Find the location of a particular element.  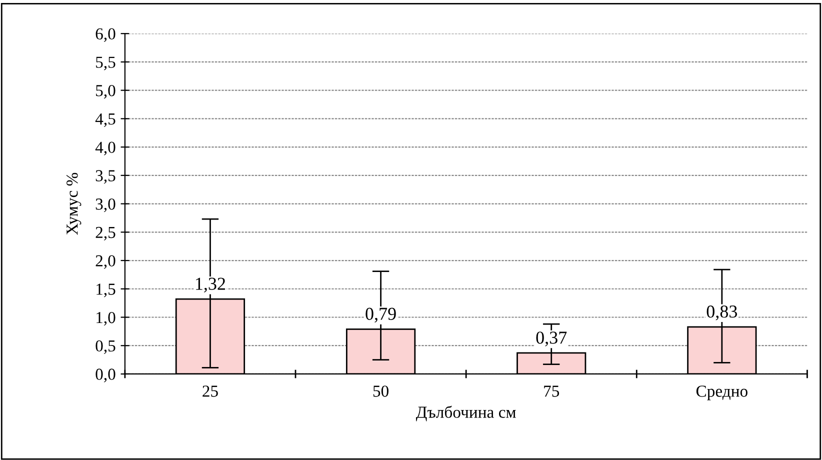

y-tick-label: 5,0 is located at coordinates (106, 92).